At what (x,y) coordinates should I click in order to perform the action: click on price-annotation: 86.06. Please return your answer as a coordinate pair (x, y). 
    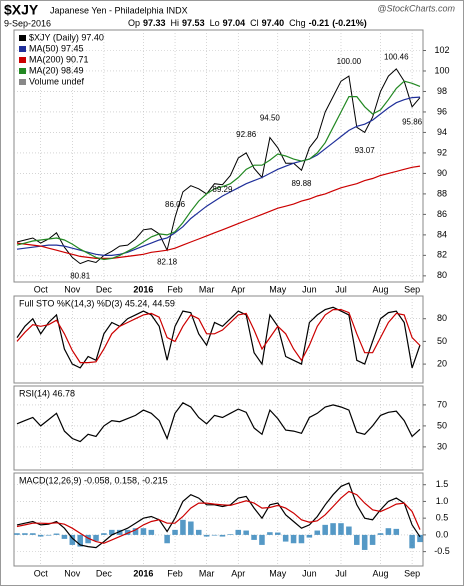
    Looking at the image, I should click on (175, 204).